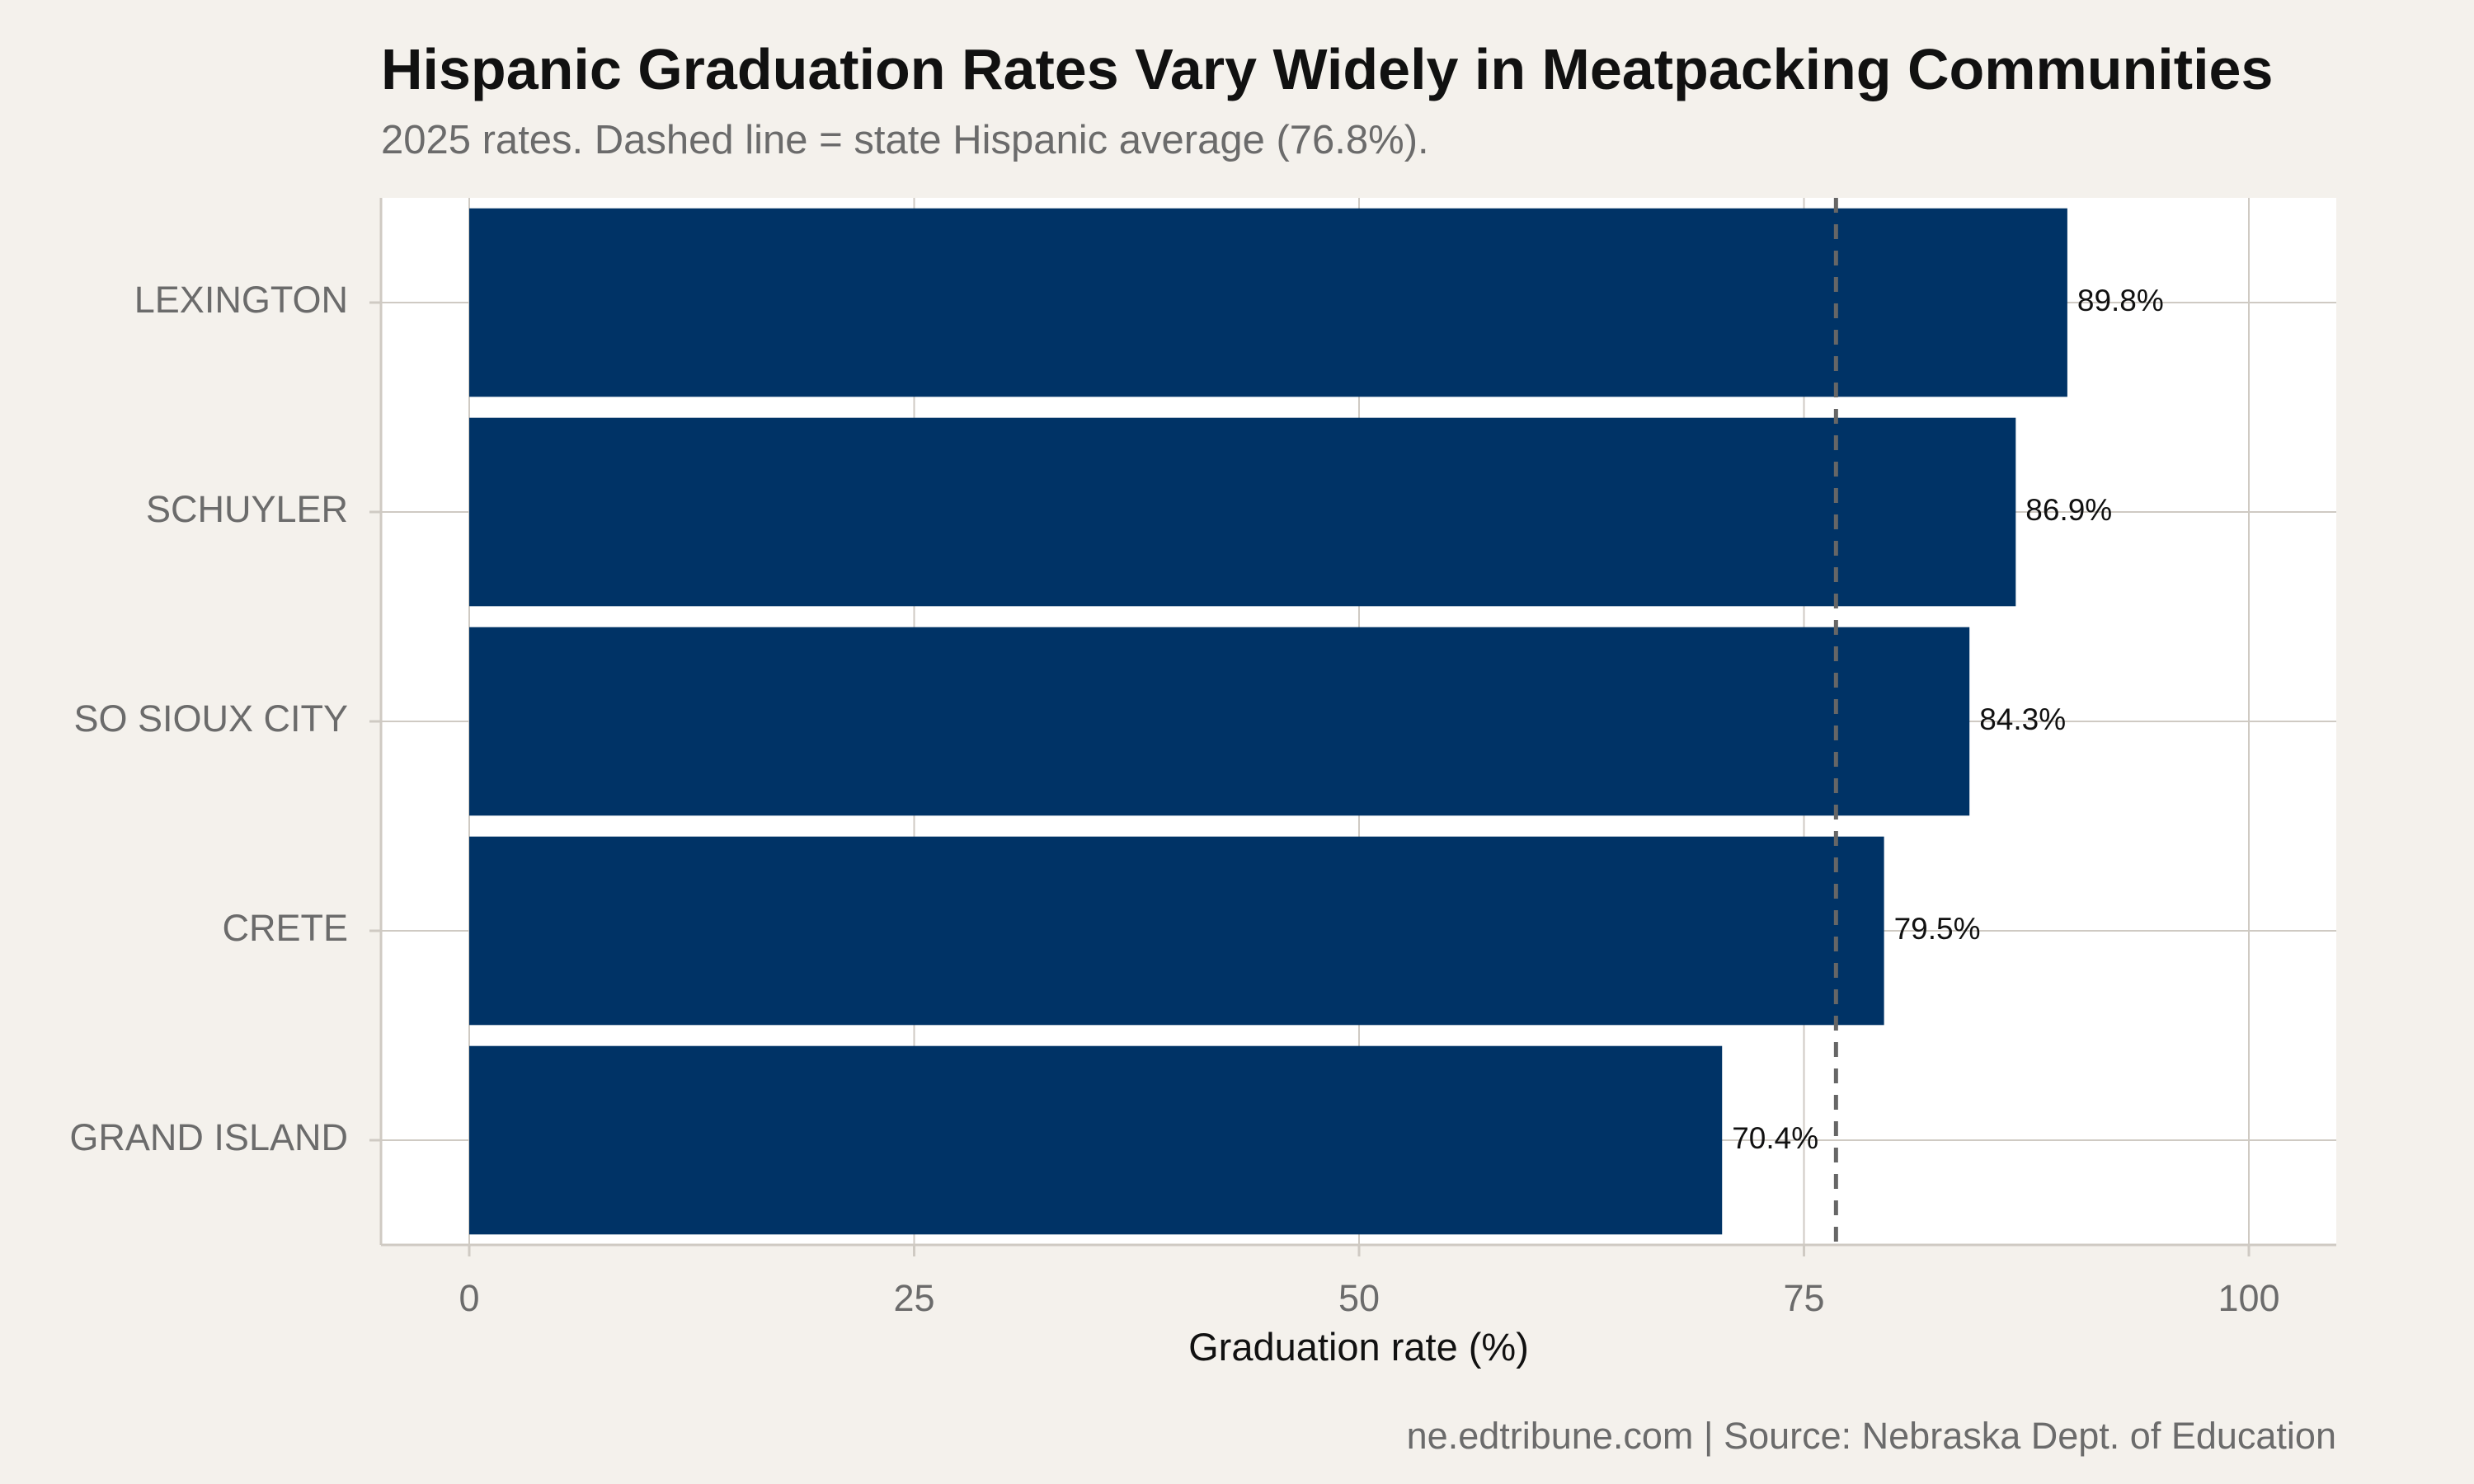 This screenshot has height=1484, width=2474. I want to click on y-tick-label-1: SCHUYLER, so click(247, 509).